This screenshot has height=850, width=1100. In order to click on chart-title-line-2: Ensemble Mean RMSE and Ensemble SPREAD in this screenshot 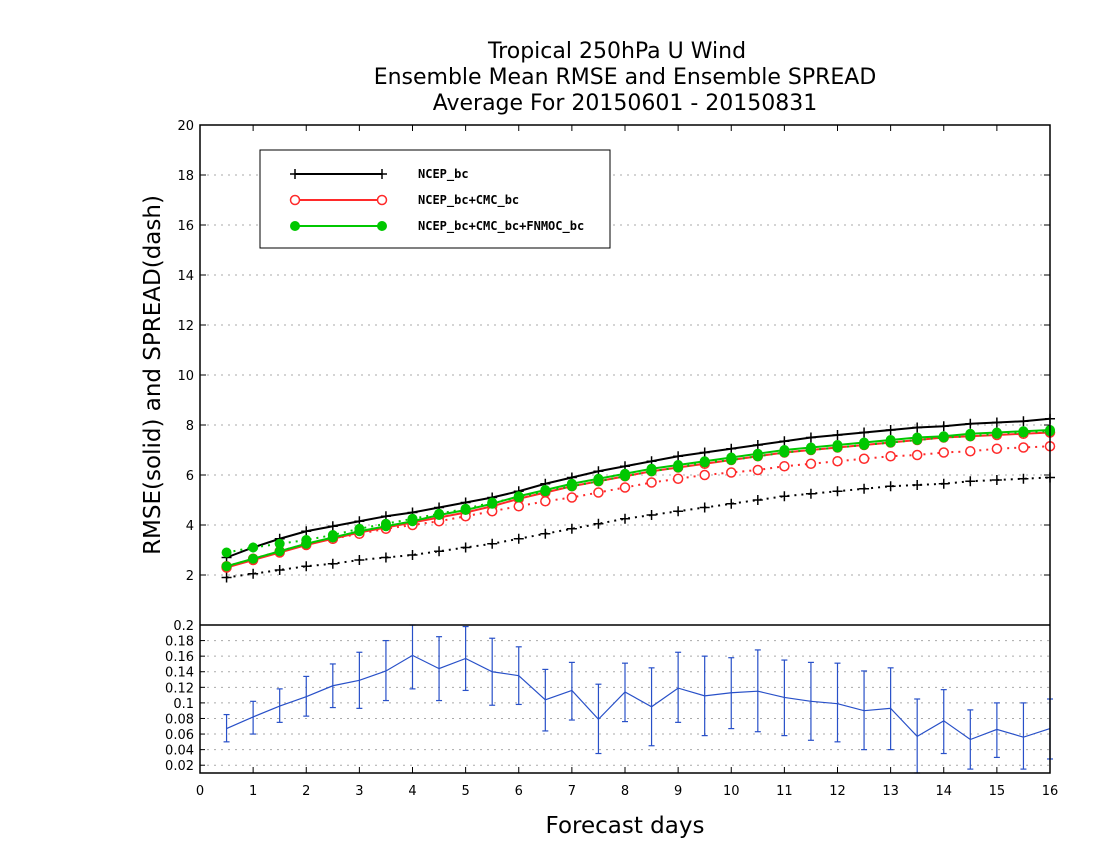, I will do `click(625, 77)`.